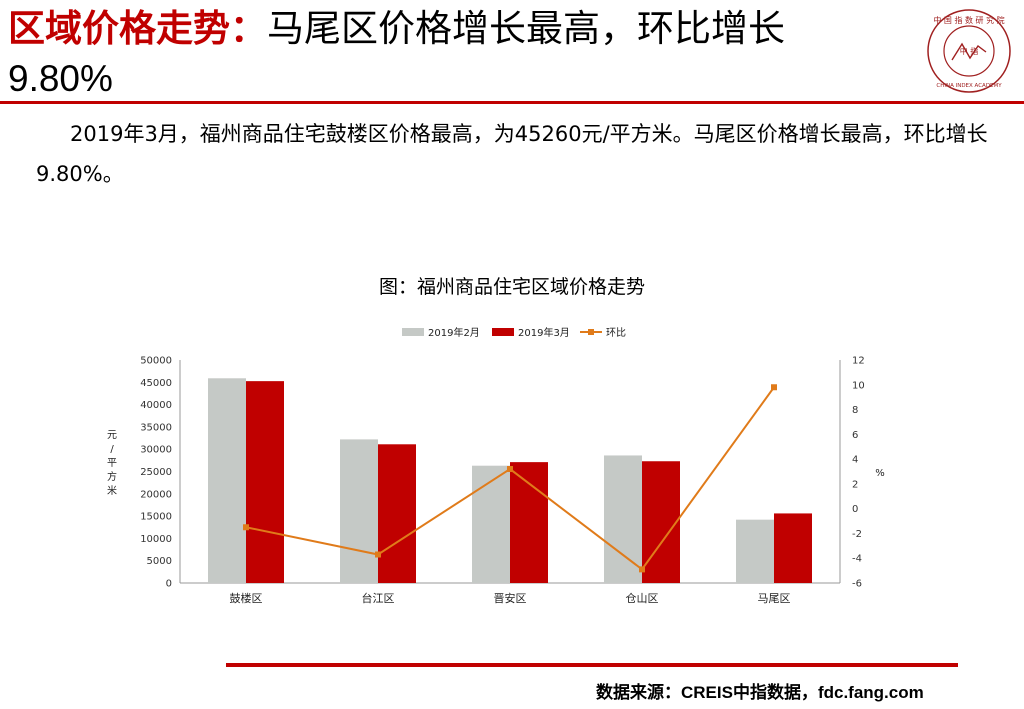 The height and width of the screenshot is (709, 1024). Describe the element at coordinates (968, 20) in the screenshot. I see `logo-text-cn: 中 国 指 数 研 究 院` at that location.